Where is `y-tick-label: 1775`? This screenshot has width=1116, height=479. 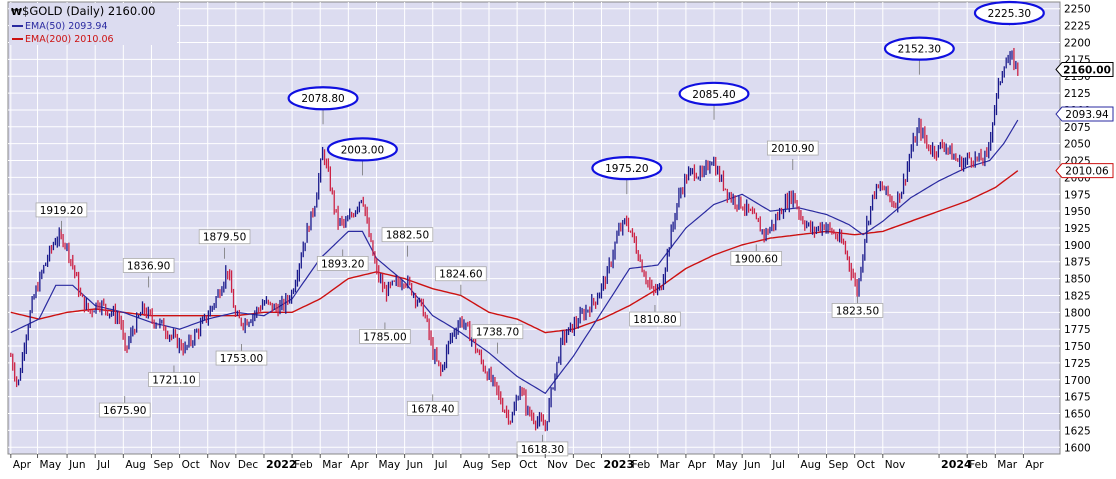 y-tick-label: 1775 is located at coordinates (1077, 330).